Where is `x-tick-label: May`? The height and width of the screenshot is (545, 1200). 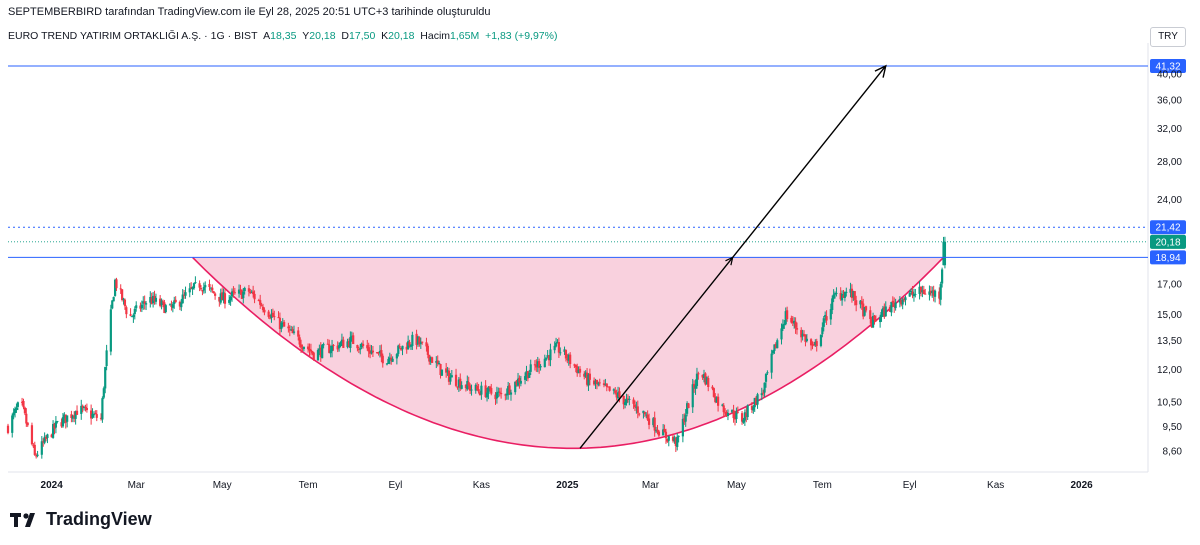 x-tick-label: May is located at coordinates (736, 485).